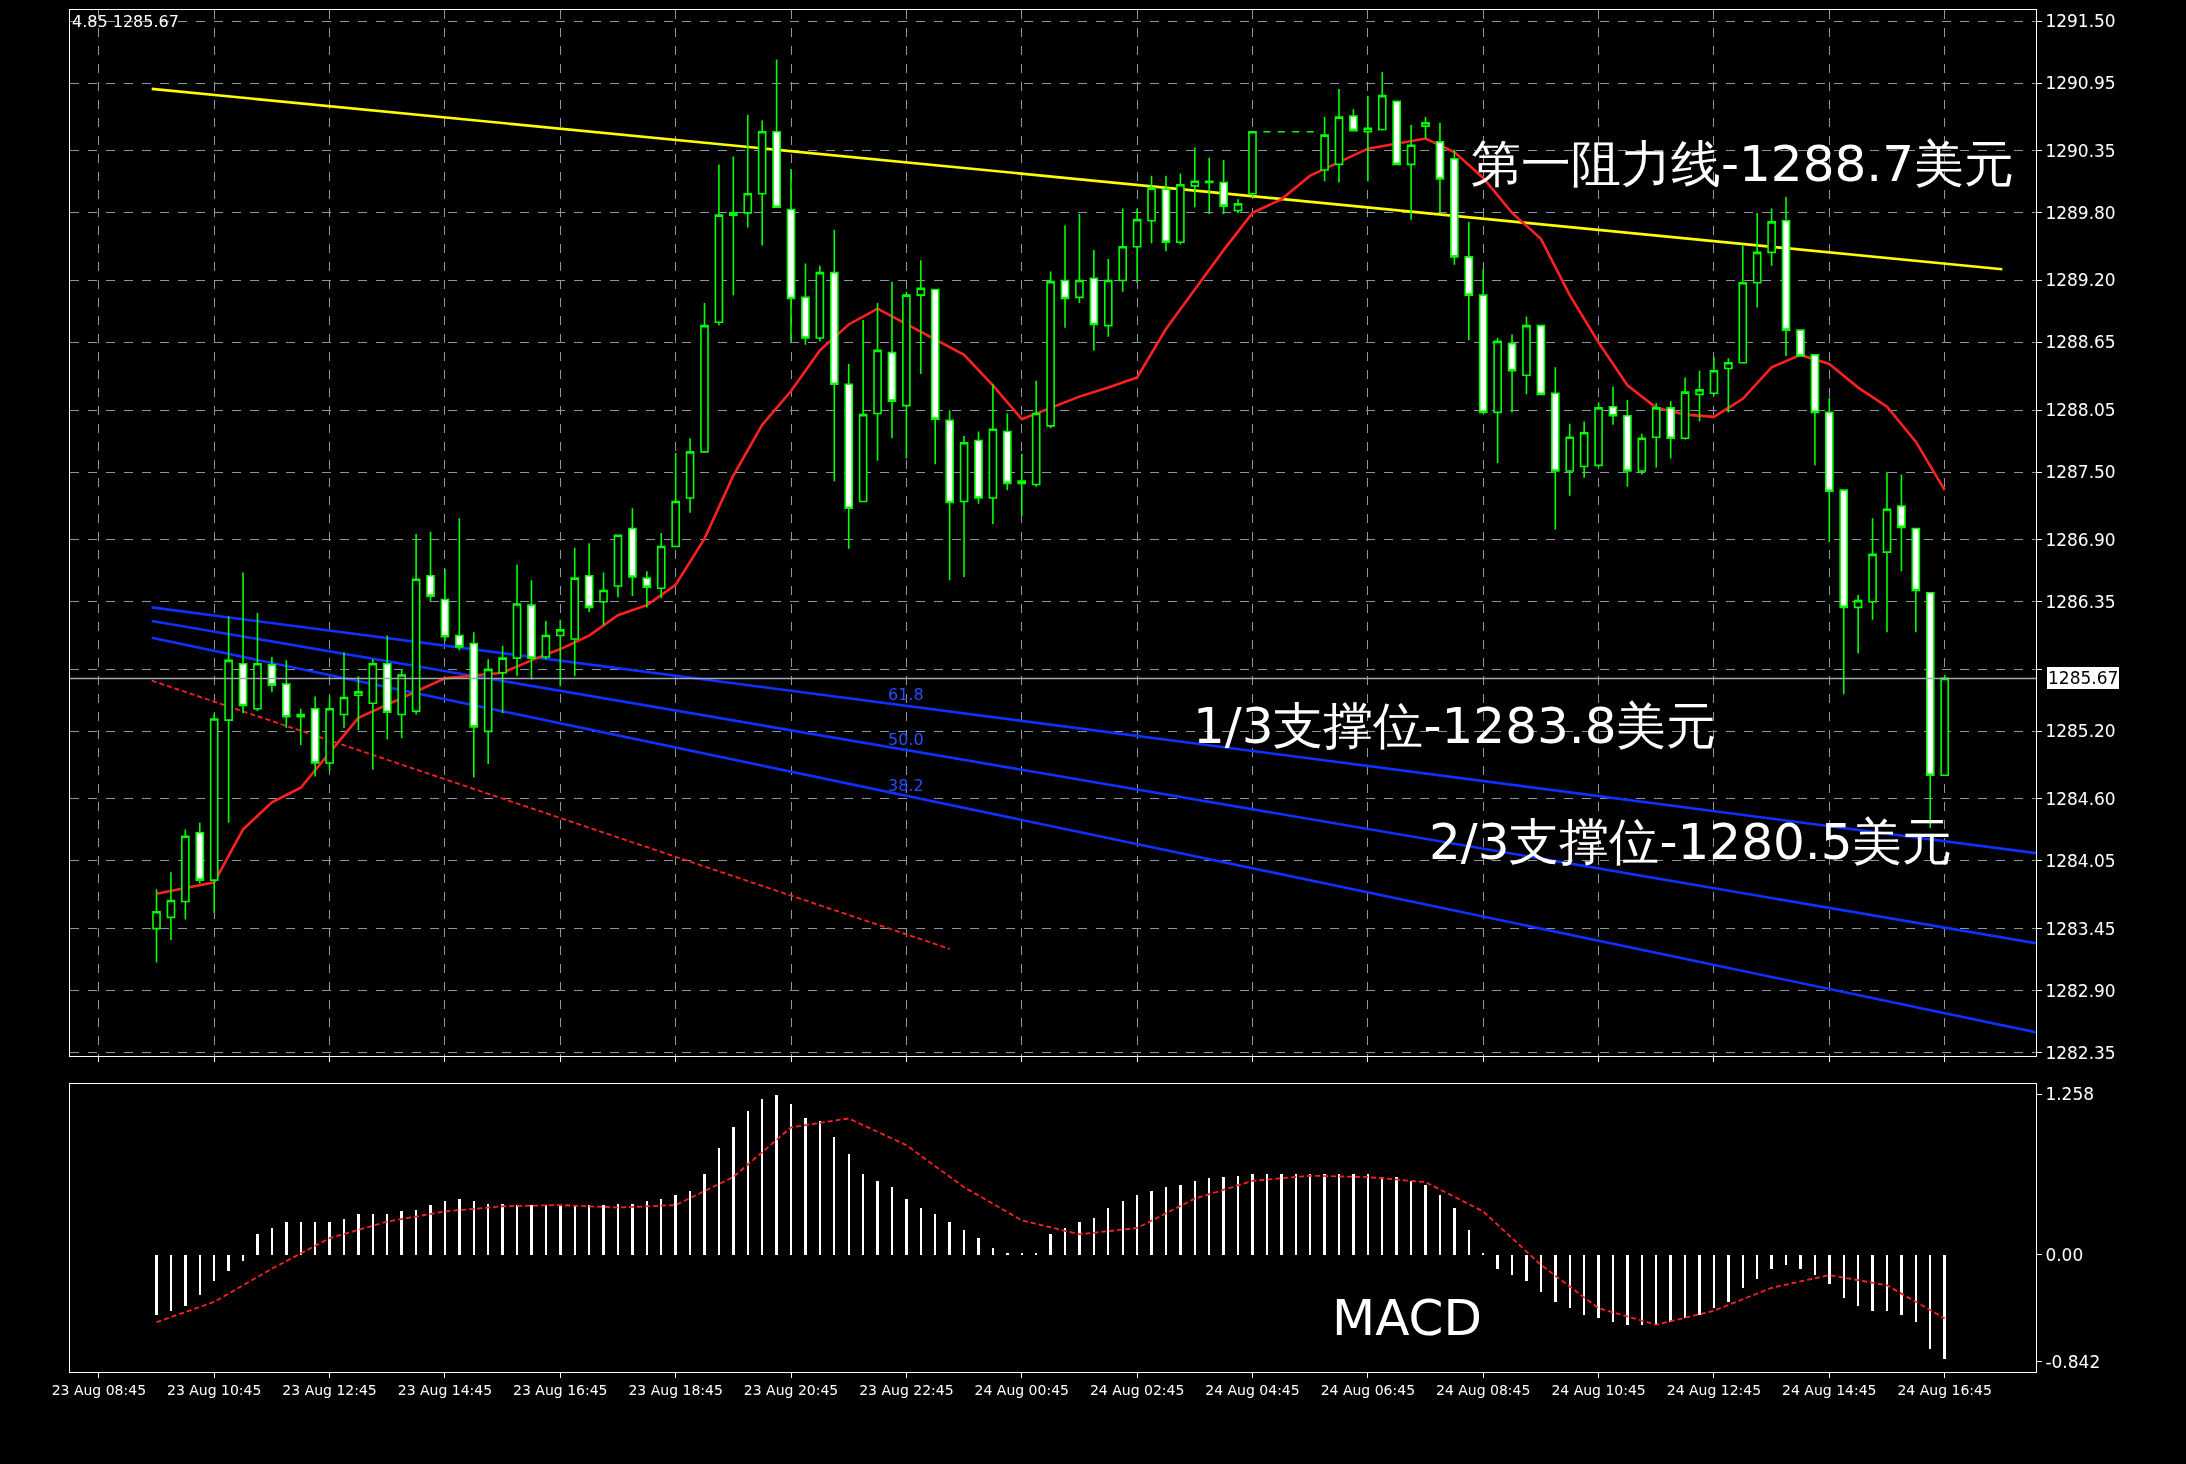 Image resolution: width=2186 pixels, height=1464 pixels. Describe the element at coordinates (2080, 83) in the screenshot. I see `y-tick-label: 1290.95` at that location.